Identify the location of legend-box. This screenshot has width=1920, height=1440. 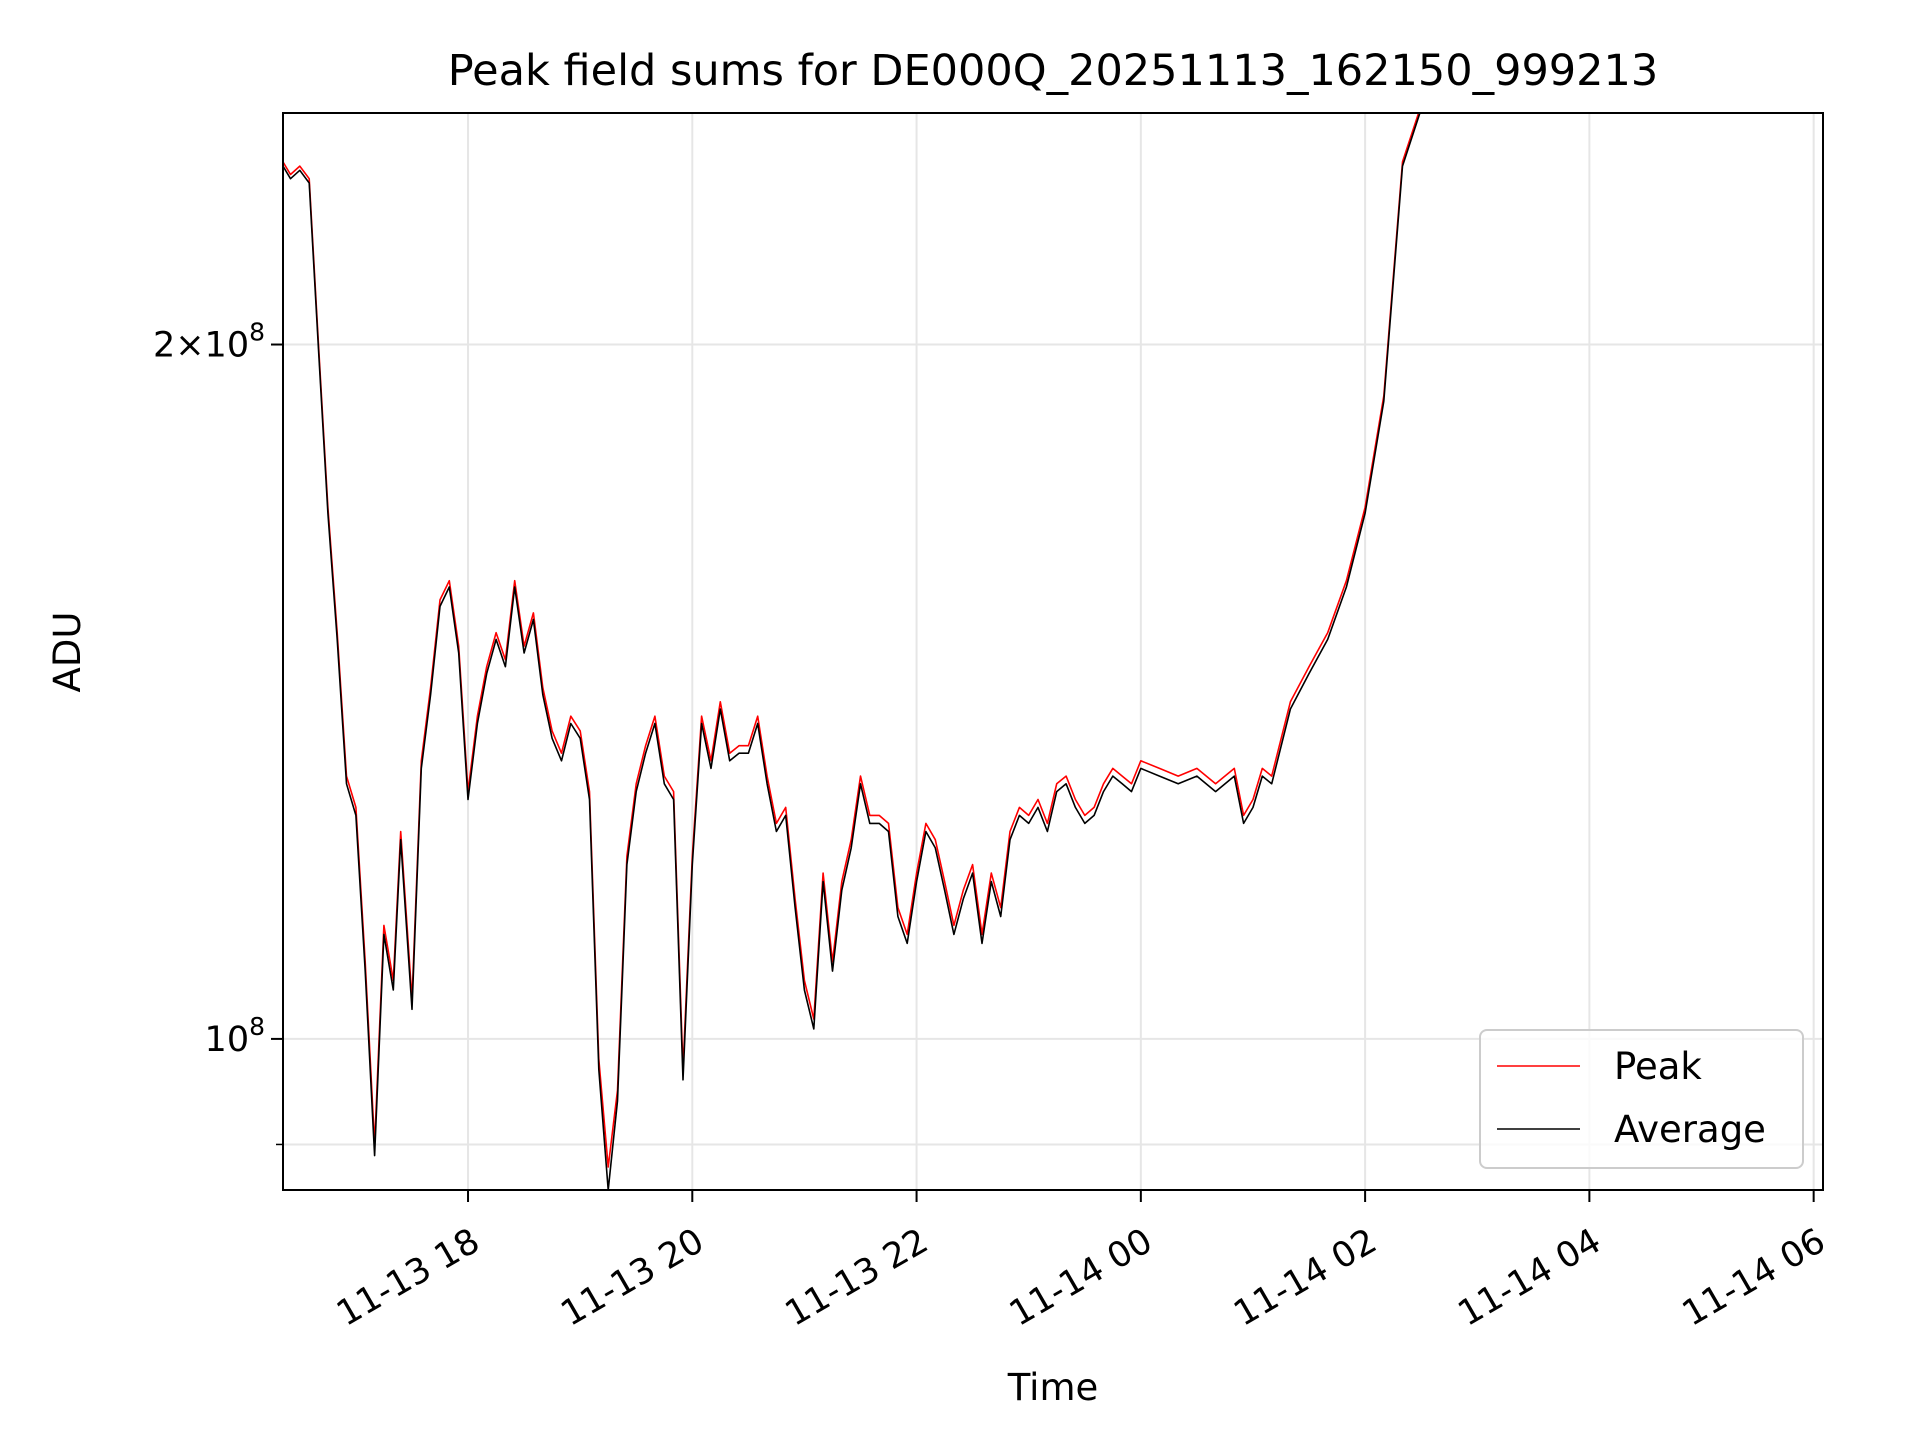
(1641, 1099).